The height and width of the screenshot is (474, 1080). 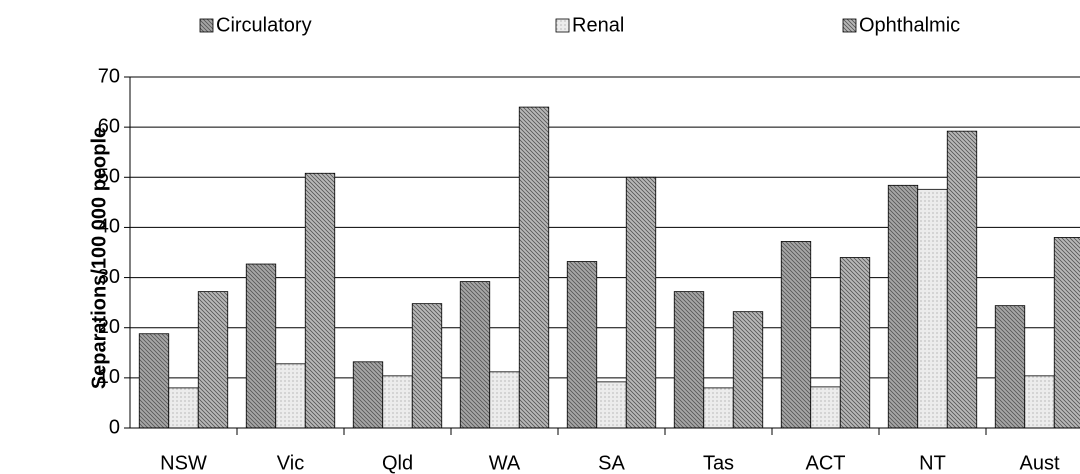 I want to click on x-tick-label: Qld, so click(x=397, y=463).